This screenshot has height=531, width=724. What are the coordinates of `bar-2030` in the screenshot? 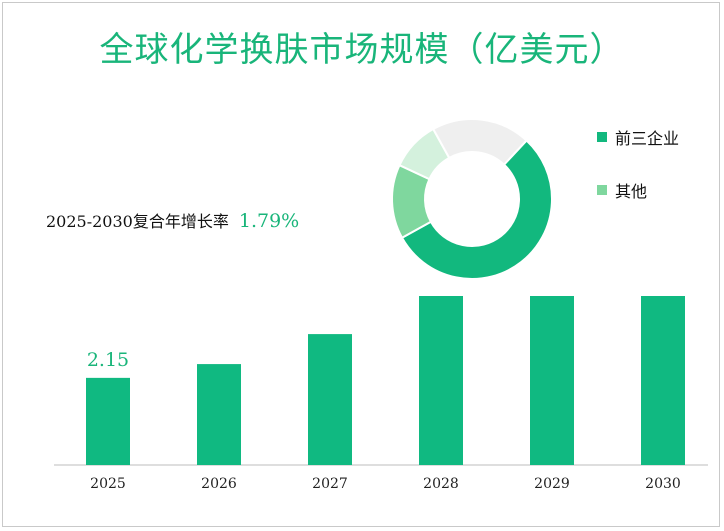 It's located at (663, 380).